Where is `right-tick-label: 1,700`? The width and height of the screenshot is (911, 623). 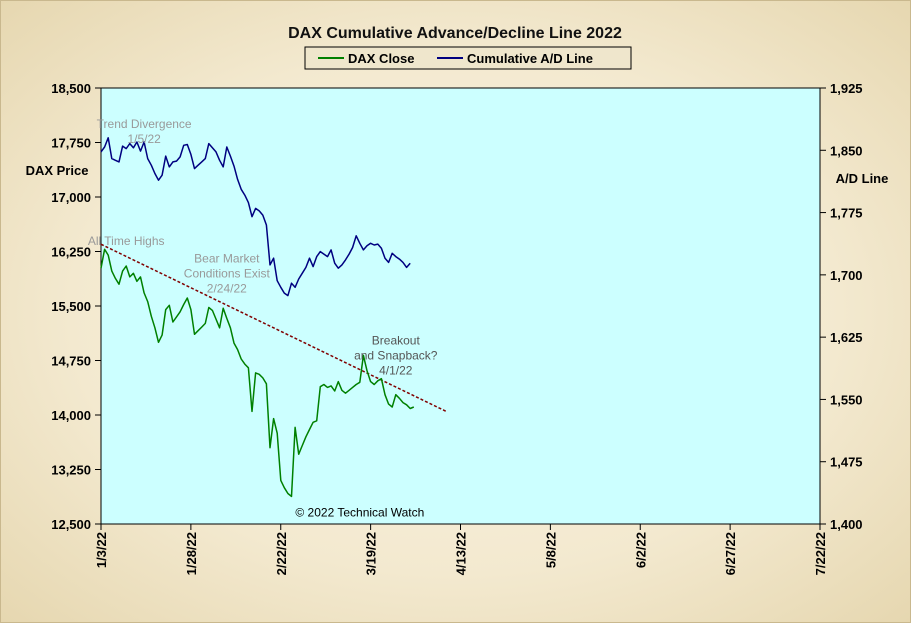 right-tick-label: 1,700 is located at coordinates (846, 275).